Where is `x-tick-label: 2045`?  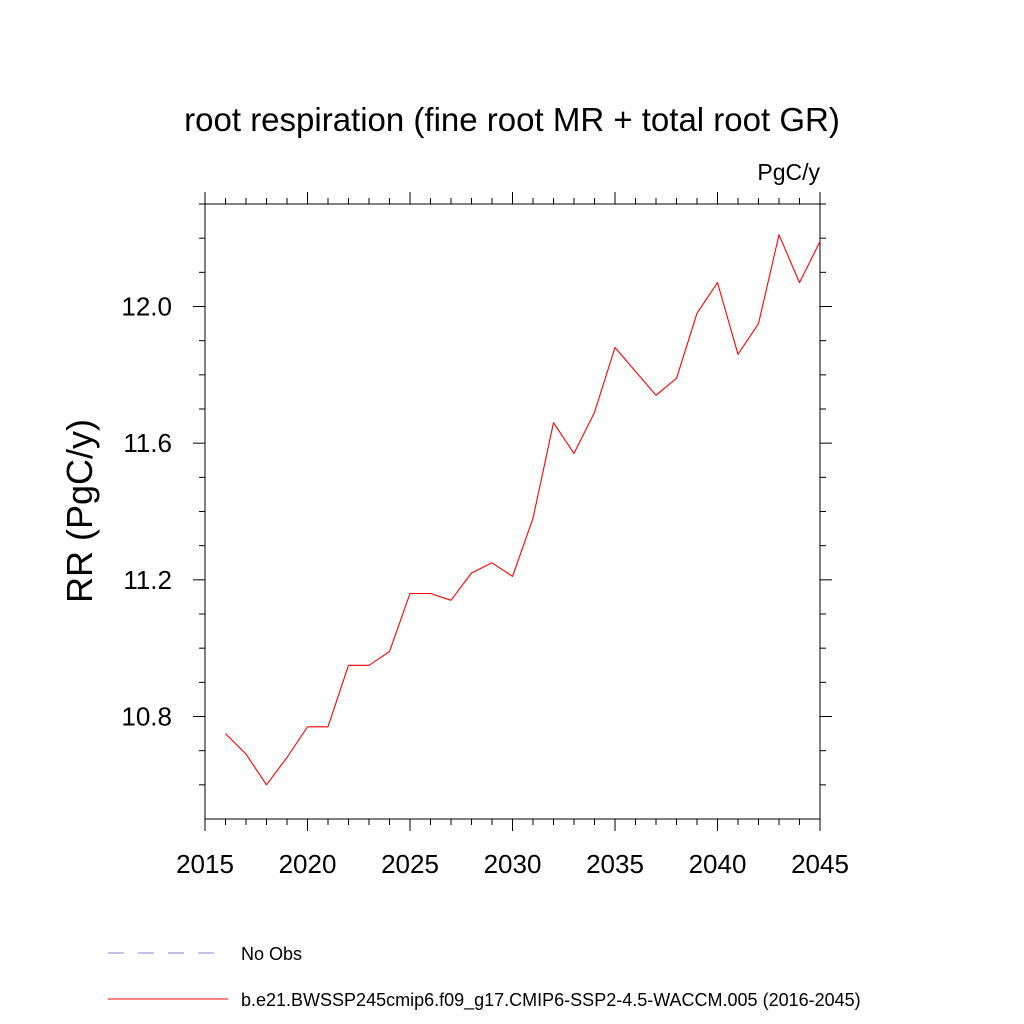
x-tick-label: 2045 is located at coordinates (820, 864).